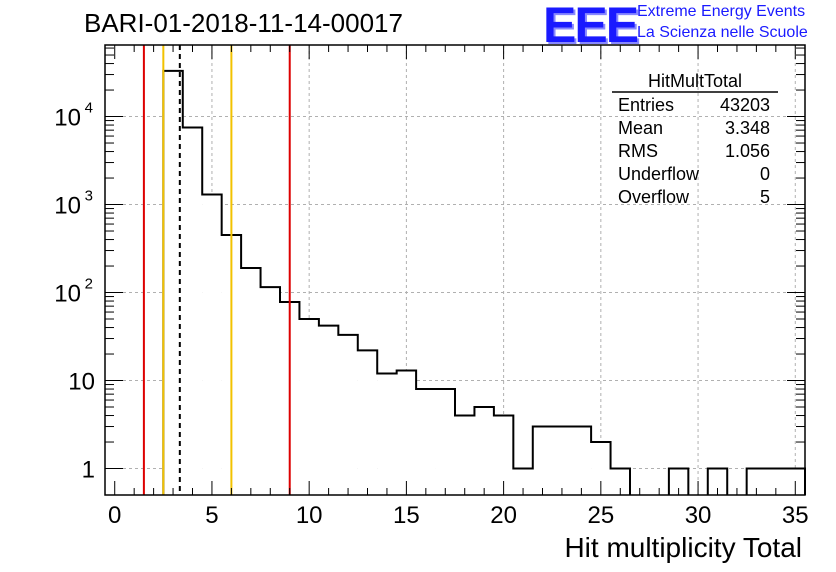 The image size is (836, 572). What do you see at coordinates (406, 515) in the screenshot?
I see `x-tick-label: 15` at bounding box center [406, 515].